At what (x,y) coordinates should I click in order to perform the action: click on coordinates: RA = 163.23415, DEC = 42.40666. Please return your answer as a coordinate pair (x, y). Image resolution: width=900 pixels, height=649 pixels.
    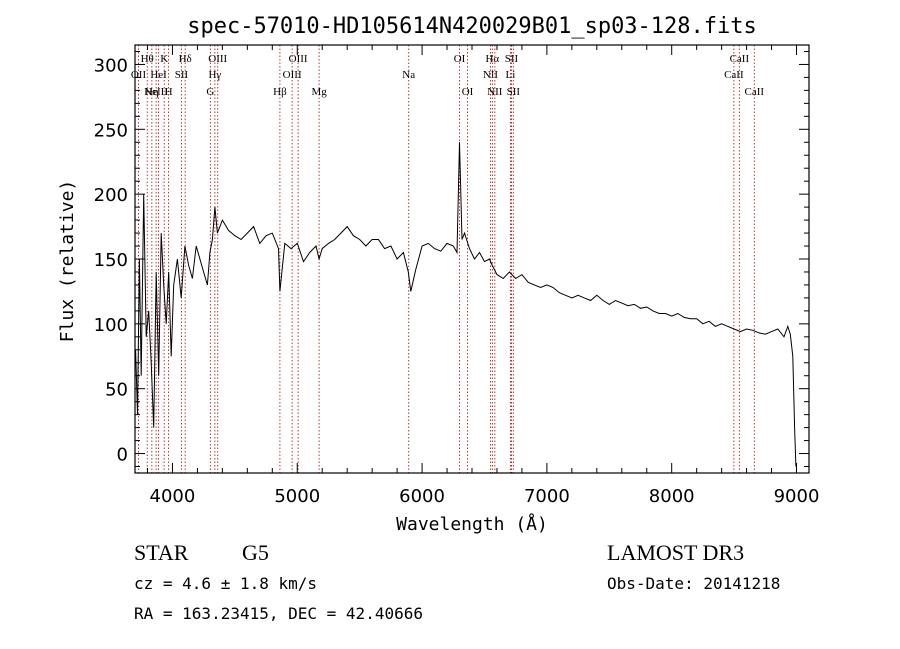
    Looking at the image, I should click on (278, 613).